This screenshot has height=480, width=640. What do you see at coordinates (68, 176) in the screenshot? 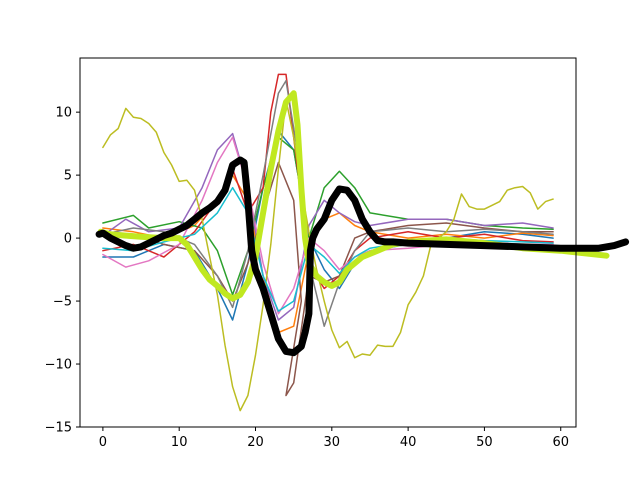
I see `y-tick-label: 5` at bounding box center [68, 176].